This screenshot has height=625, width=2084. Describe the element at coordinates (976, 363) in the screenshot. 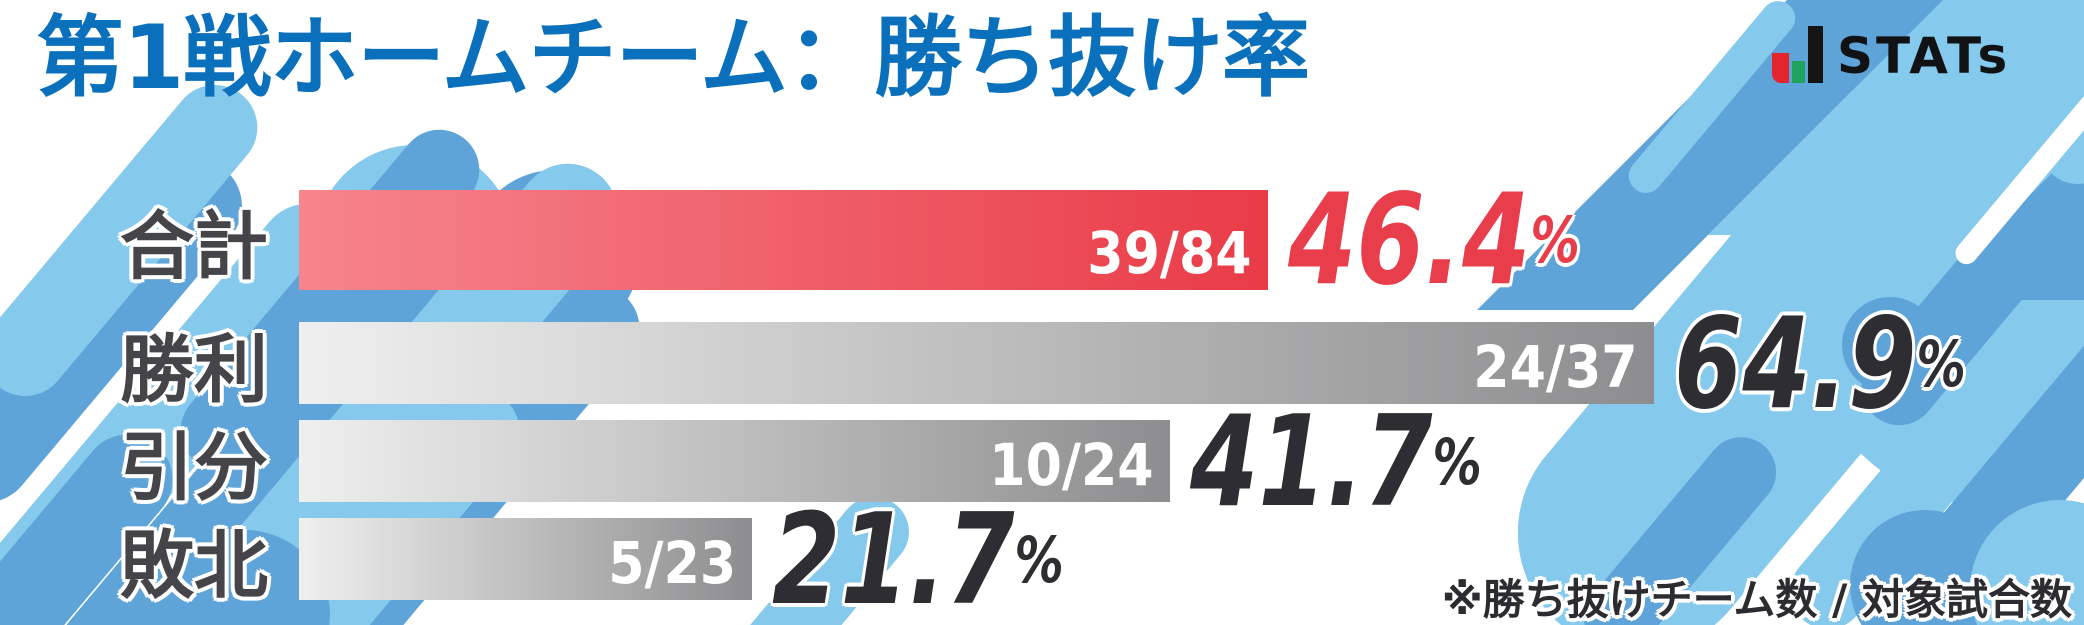

I see `bar-win: 24/37` at that location.